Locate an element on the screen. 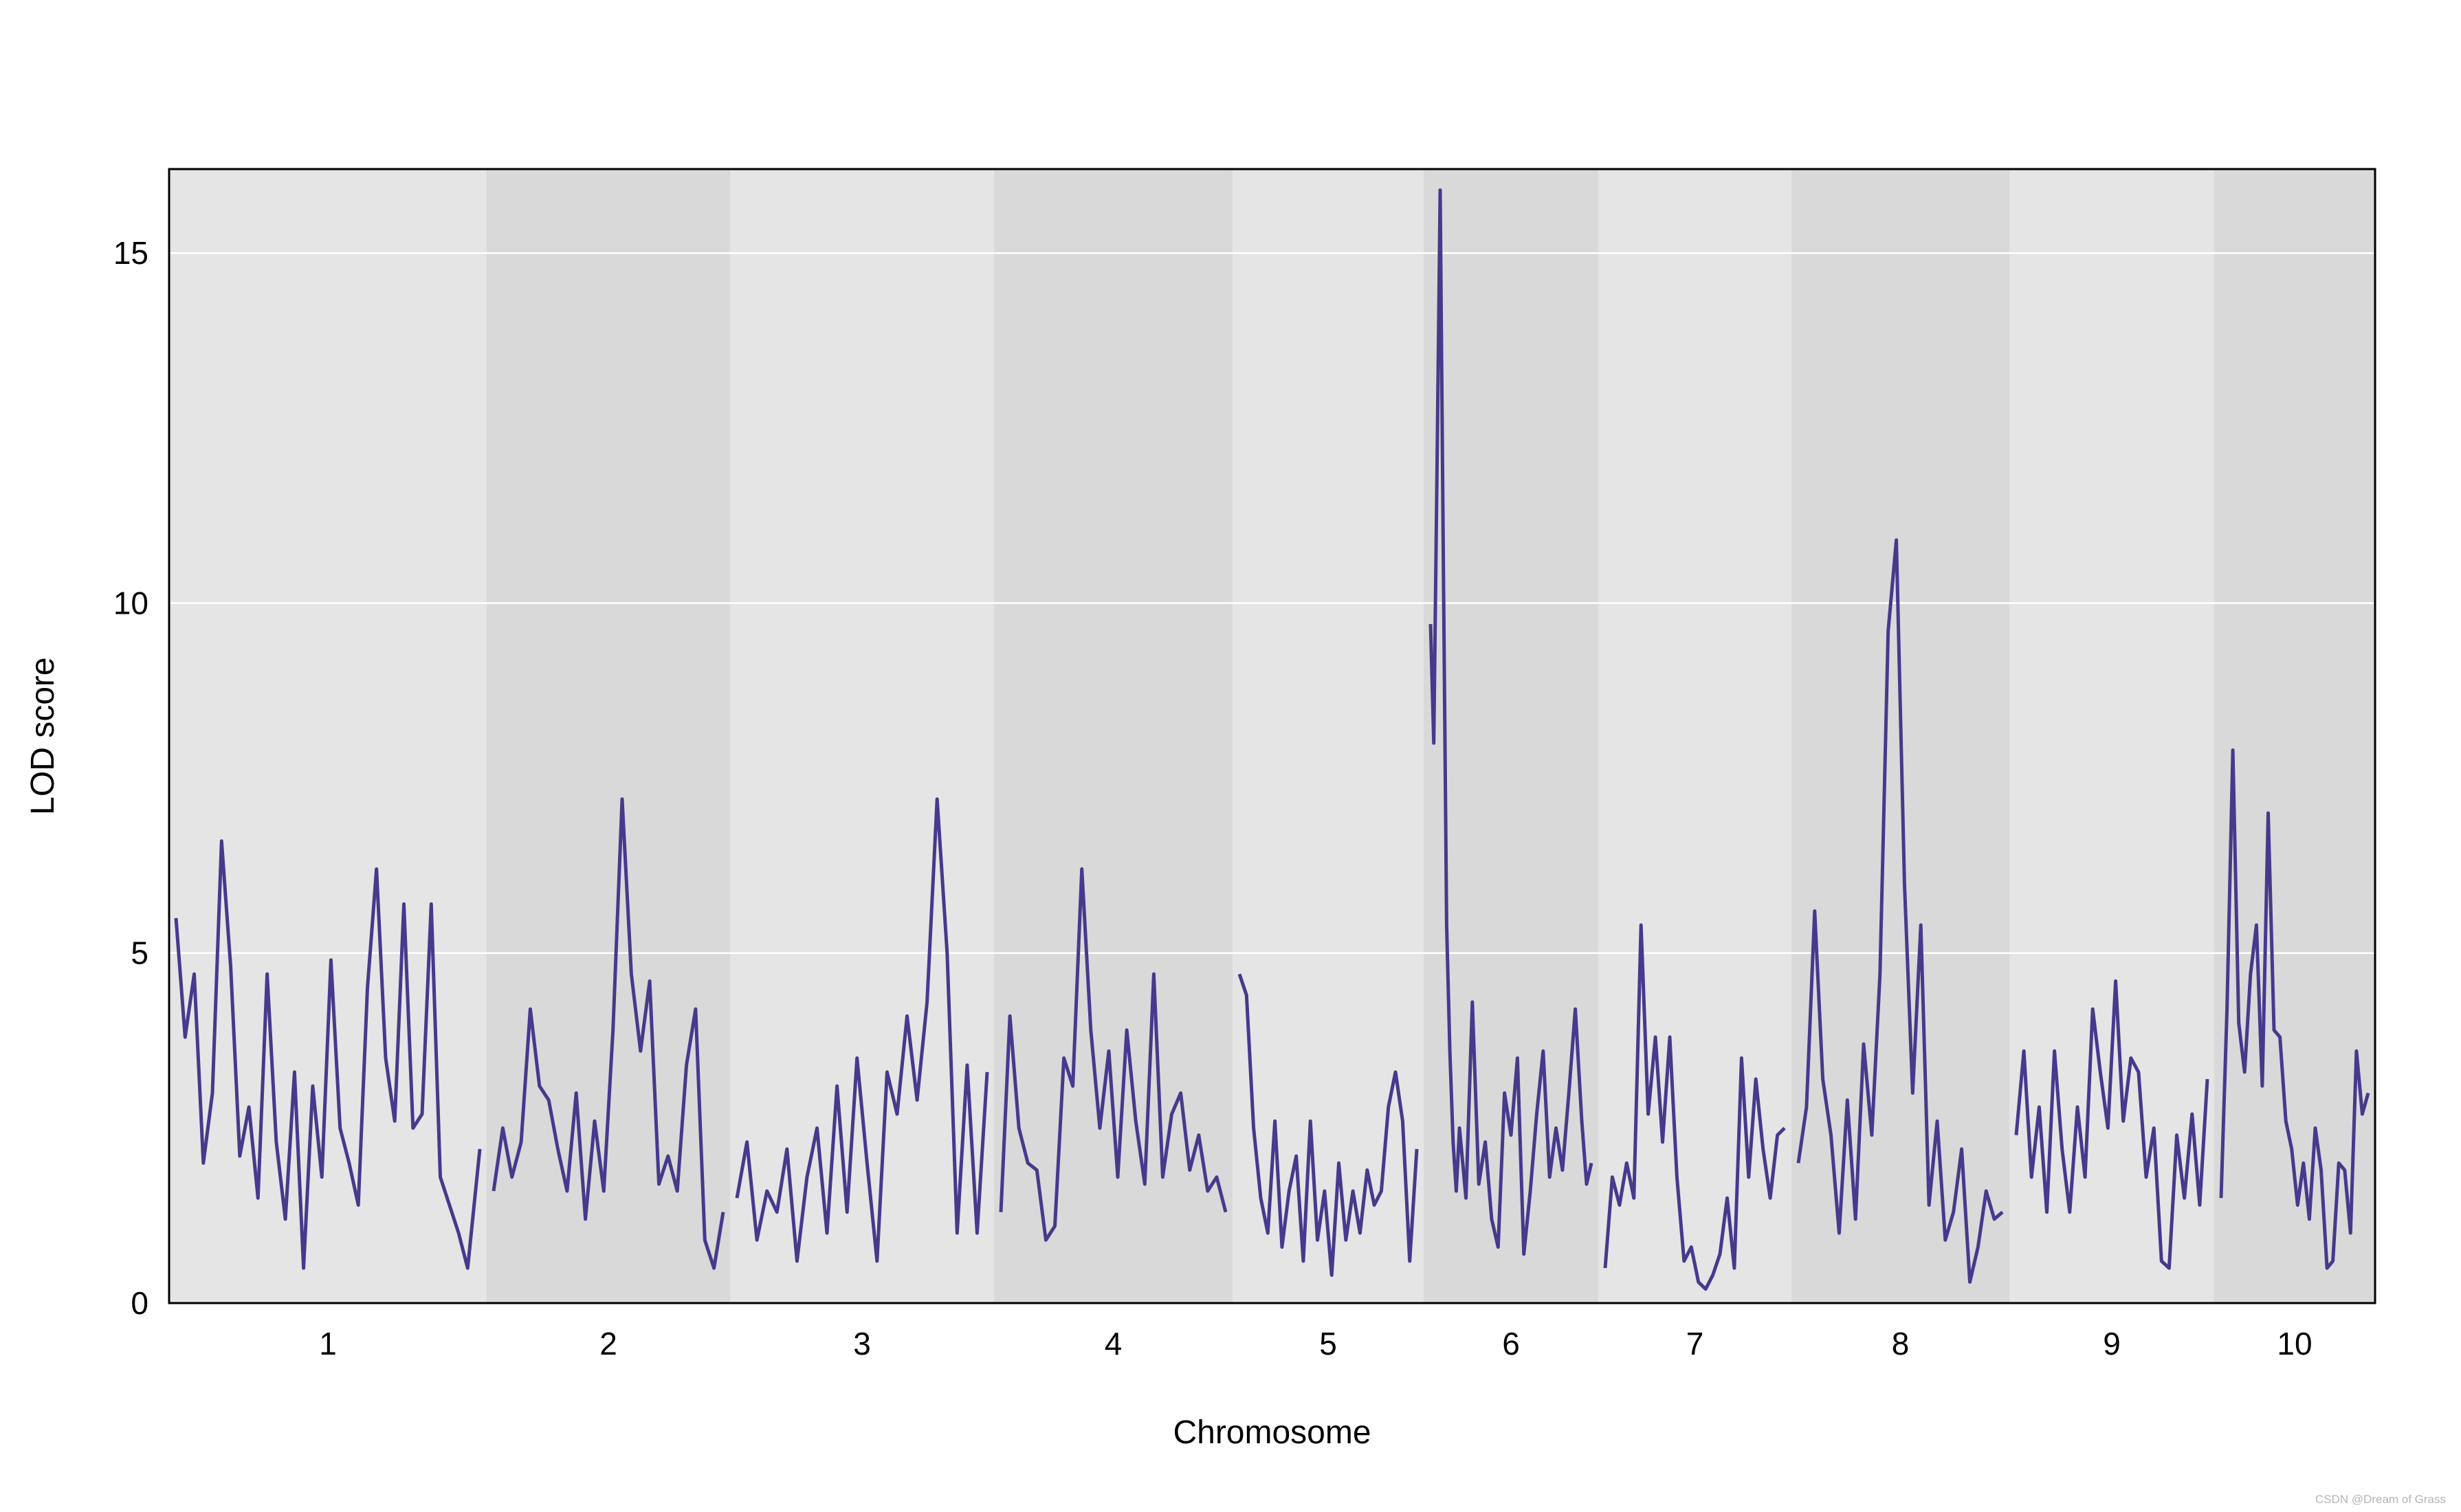 Image resolution: width=2461 pixels, height=1512 pixels. y-axis: 0 5 10 15 is located at coordinates (130, 778).